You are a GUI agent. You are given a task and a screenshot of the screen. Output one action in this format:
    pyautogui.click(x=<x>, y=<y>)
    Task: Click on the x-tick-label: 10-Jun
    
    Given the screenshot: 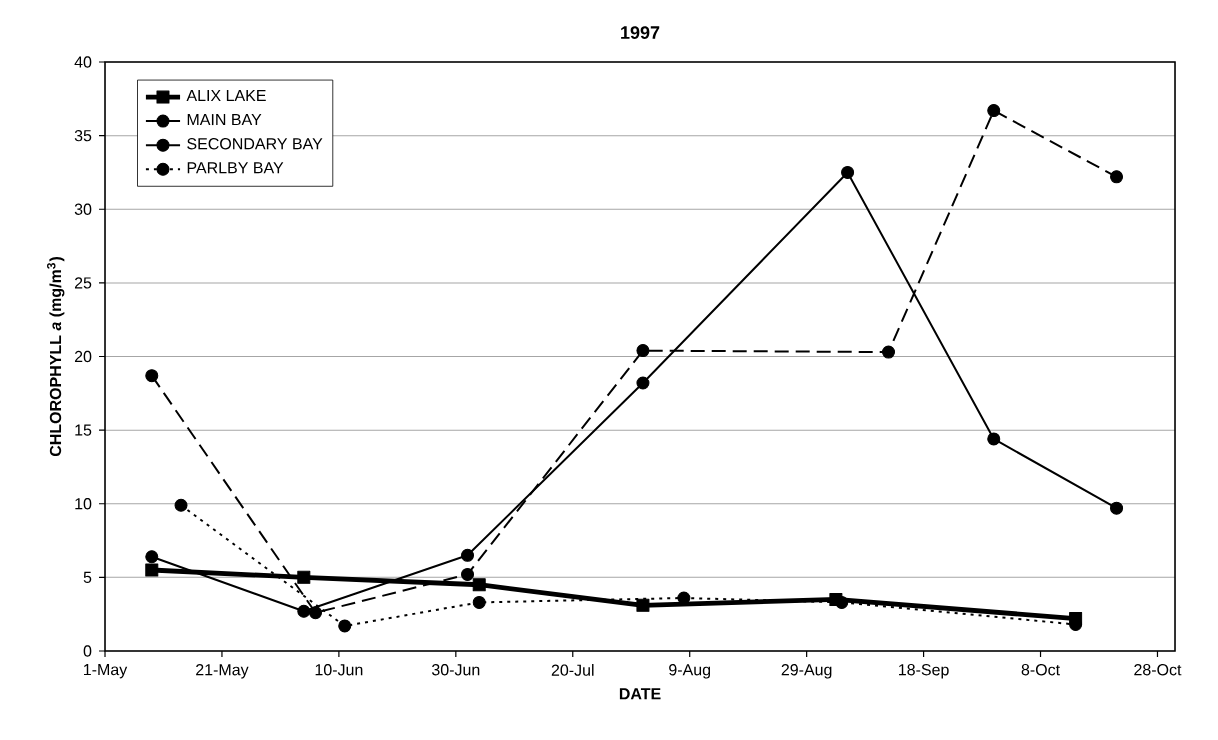 What is the action you would take?
    pyautogui.click(x=339, y=670)
    